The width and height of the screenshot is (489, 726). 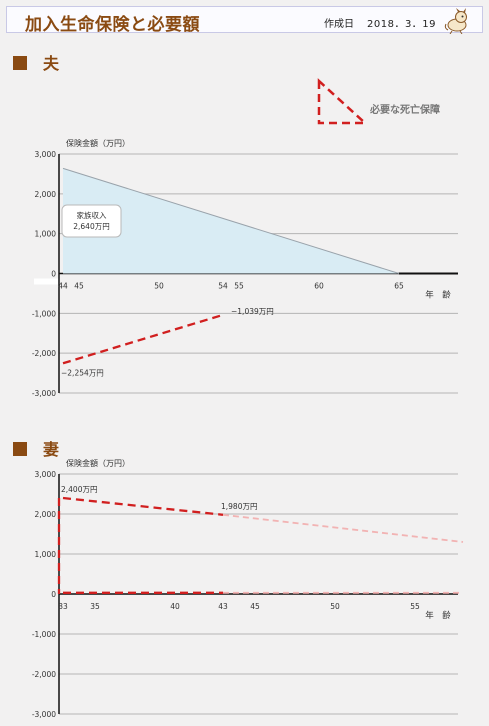 What do you see at coordinates (342, 101) in the screenshot?
I see `legend-triangle-icon` at bounding box center [342, 101].